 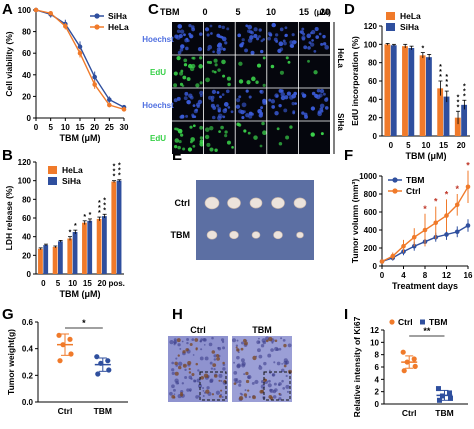 What do you see at coordinates (322, 12) in the screenshot?
I see `panel-c-unit: (μM)` at bounding box center [322, 12].